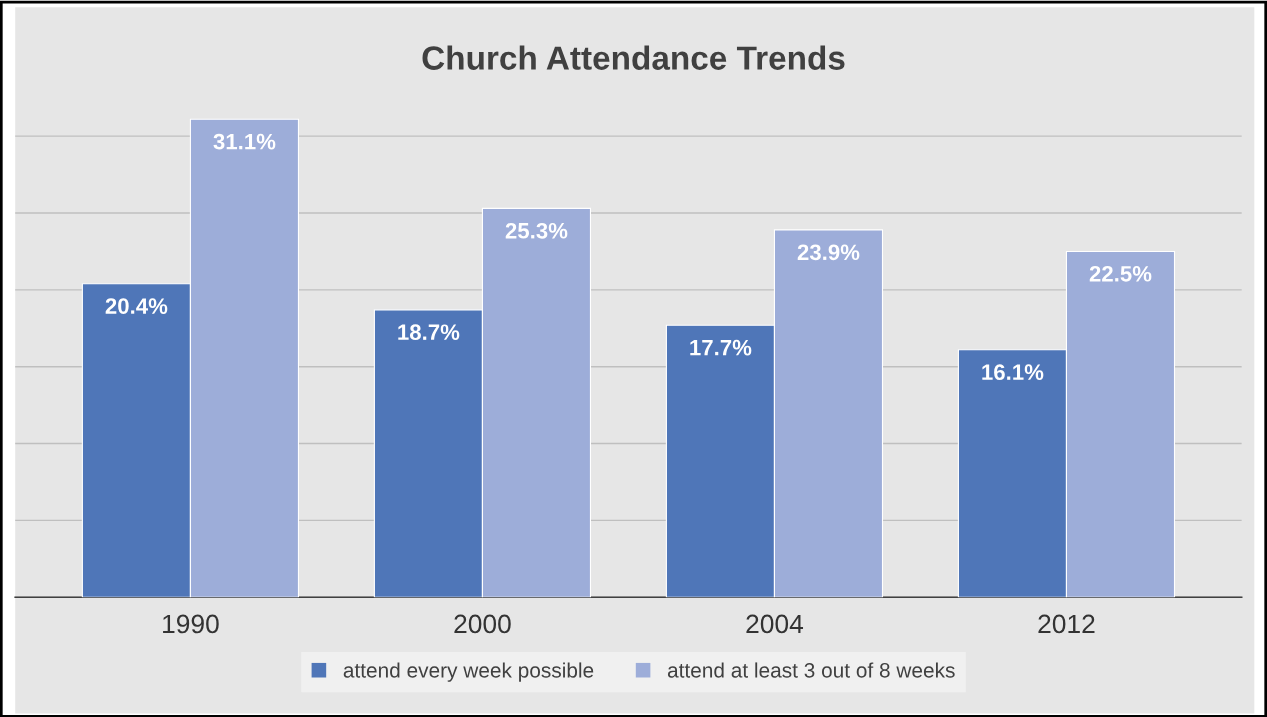  Describe the element at coordinates (1013, 372) in the screenshot. I see `data-label: 16.1%` at that location.